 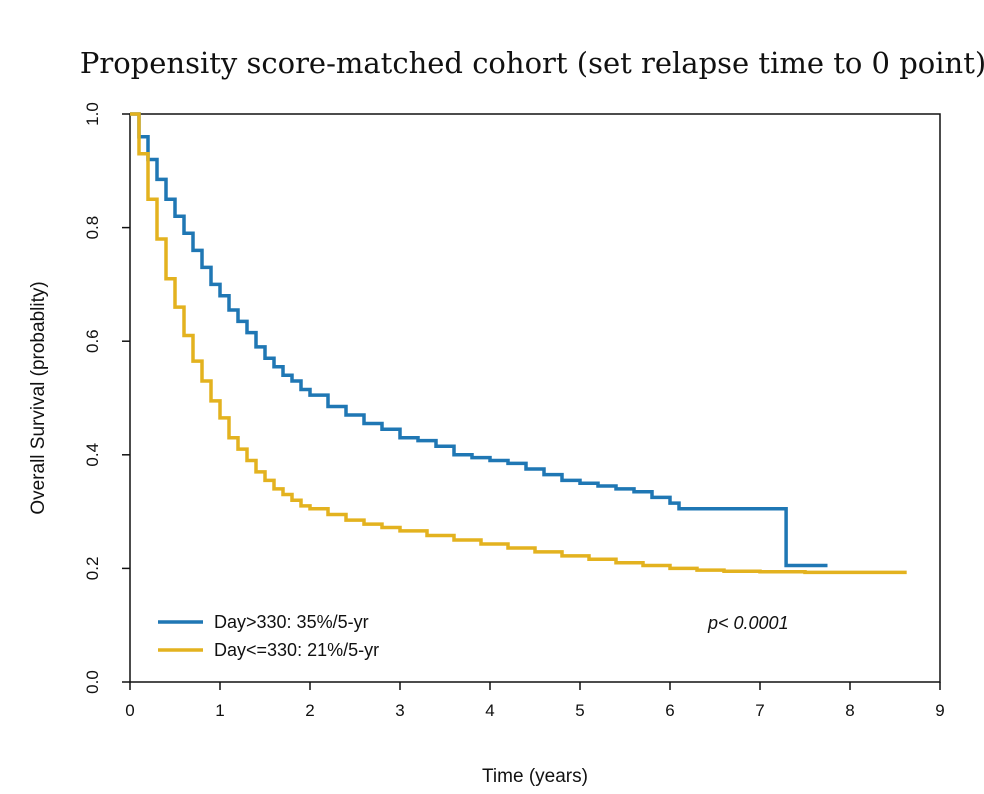 What do you see at coordinates (939, 710) in the screenshot?
I see `x-tick-label: 9` at bounding box center [939, 710].